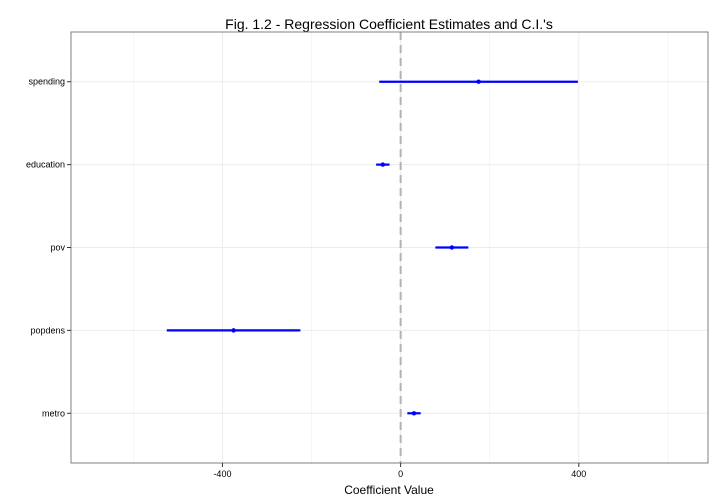 The height and width of the screenshot is (504, 720). What do you see at coordinates (400, 474) in the screenshot?
I see `x-tick-label: 0` at bounding box center [400, 474].